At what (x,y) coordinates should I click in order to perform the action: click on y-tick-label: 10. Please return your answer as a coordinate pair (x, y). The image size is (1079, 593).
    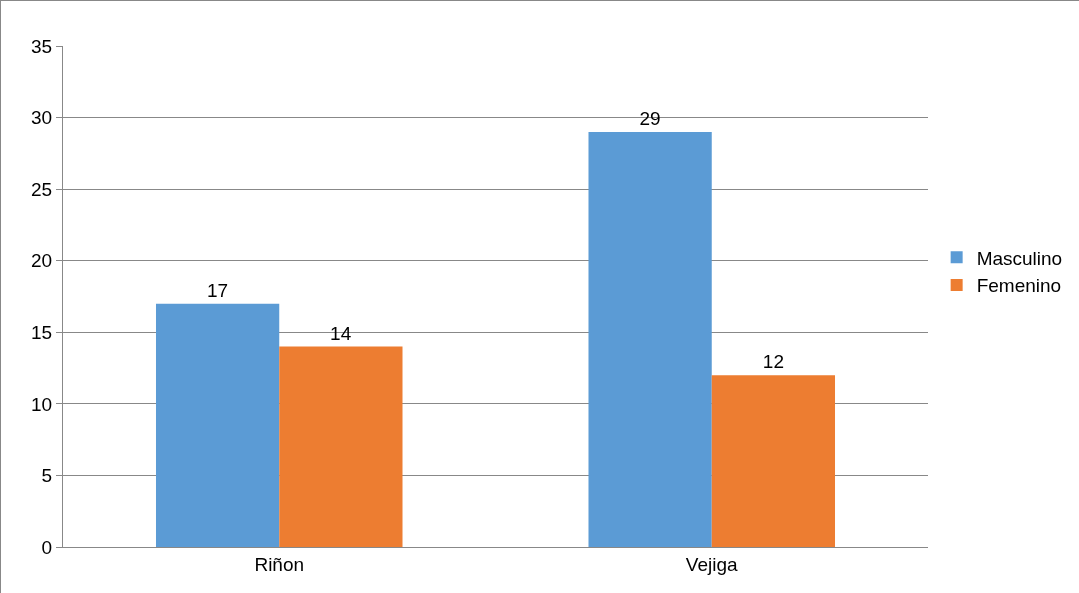
    Looking at the image, I should click on (42, 404).